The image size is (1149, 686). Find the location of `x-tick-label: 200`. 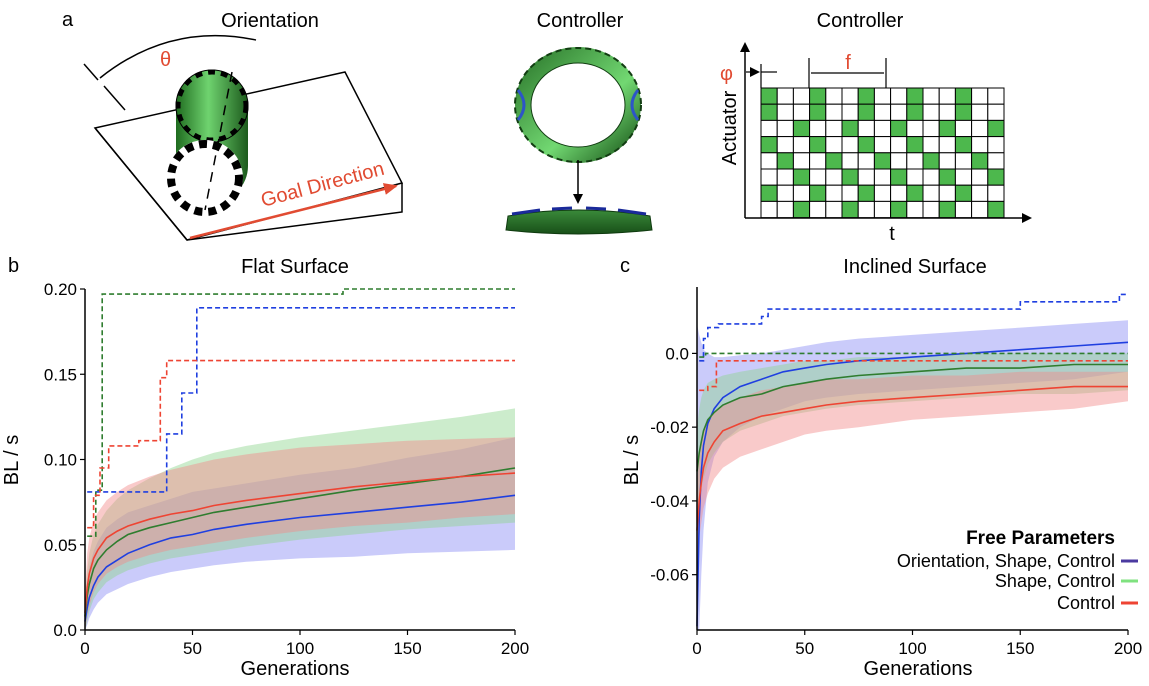

x-tick-label: 200 is located at coordinates (515, 648).